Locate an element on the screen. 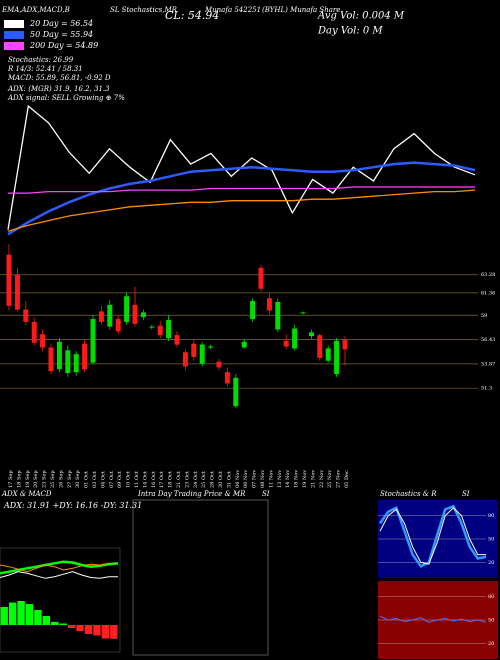 Image resolution: width=500 pixels, height=660 pixels. legend-label: 20 Day = 56.54 is located at coordinates (61, 23).